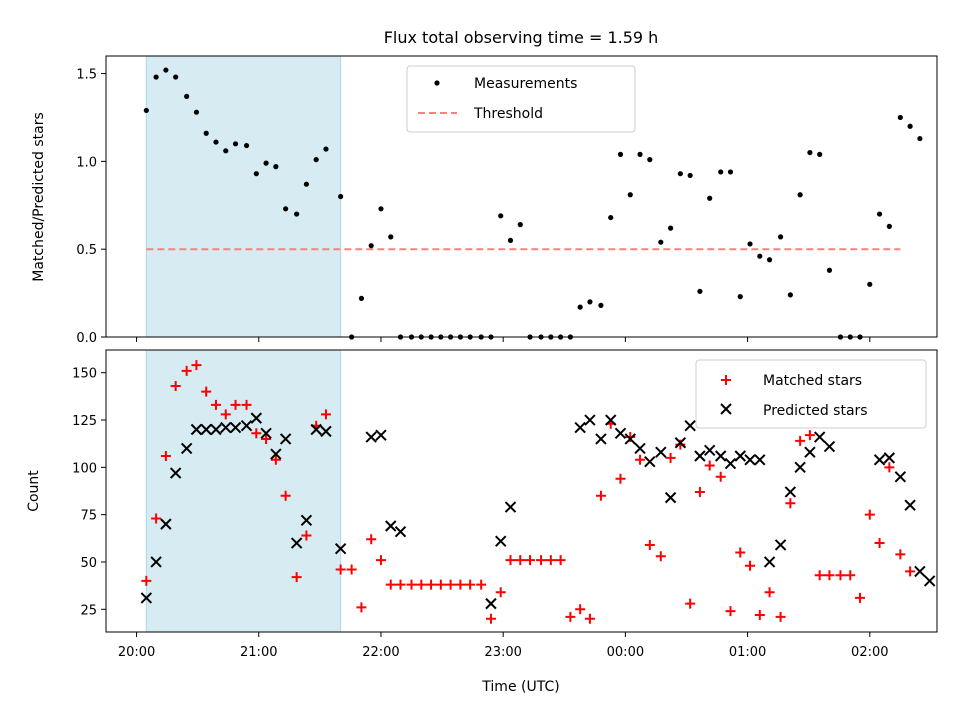 The height and width of the screenshot is (724, 960). What do you see at coordinates (84, 468) in the screenshot?
I see `y-tick-label: 100` at bounding box center [84, 468].